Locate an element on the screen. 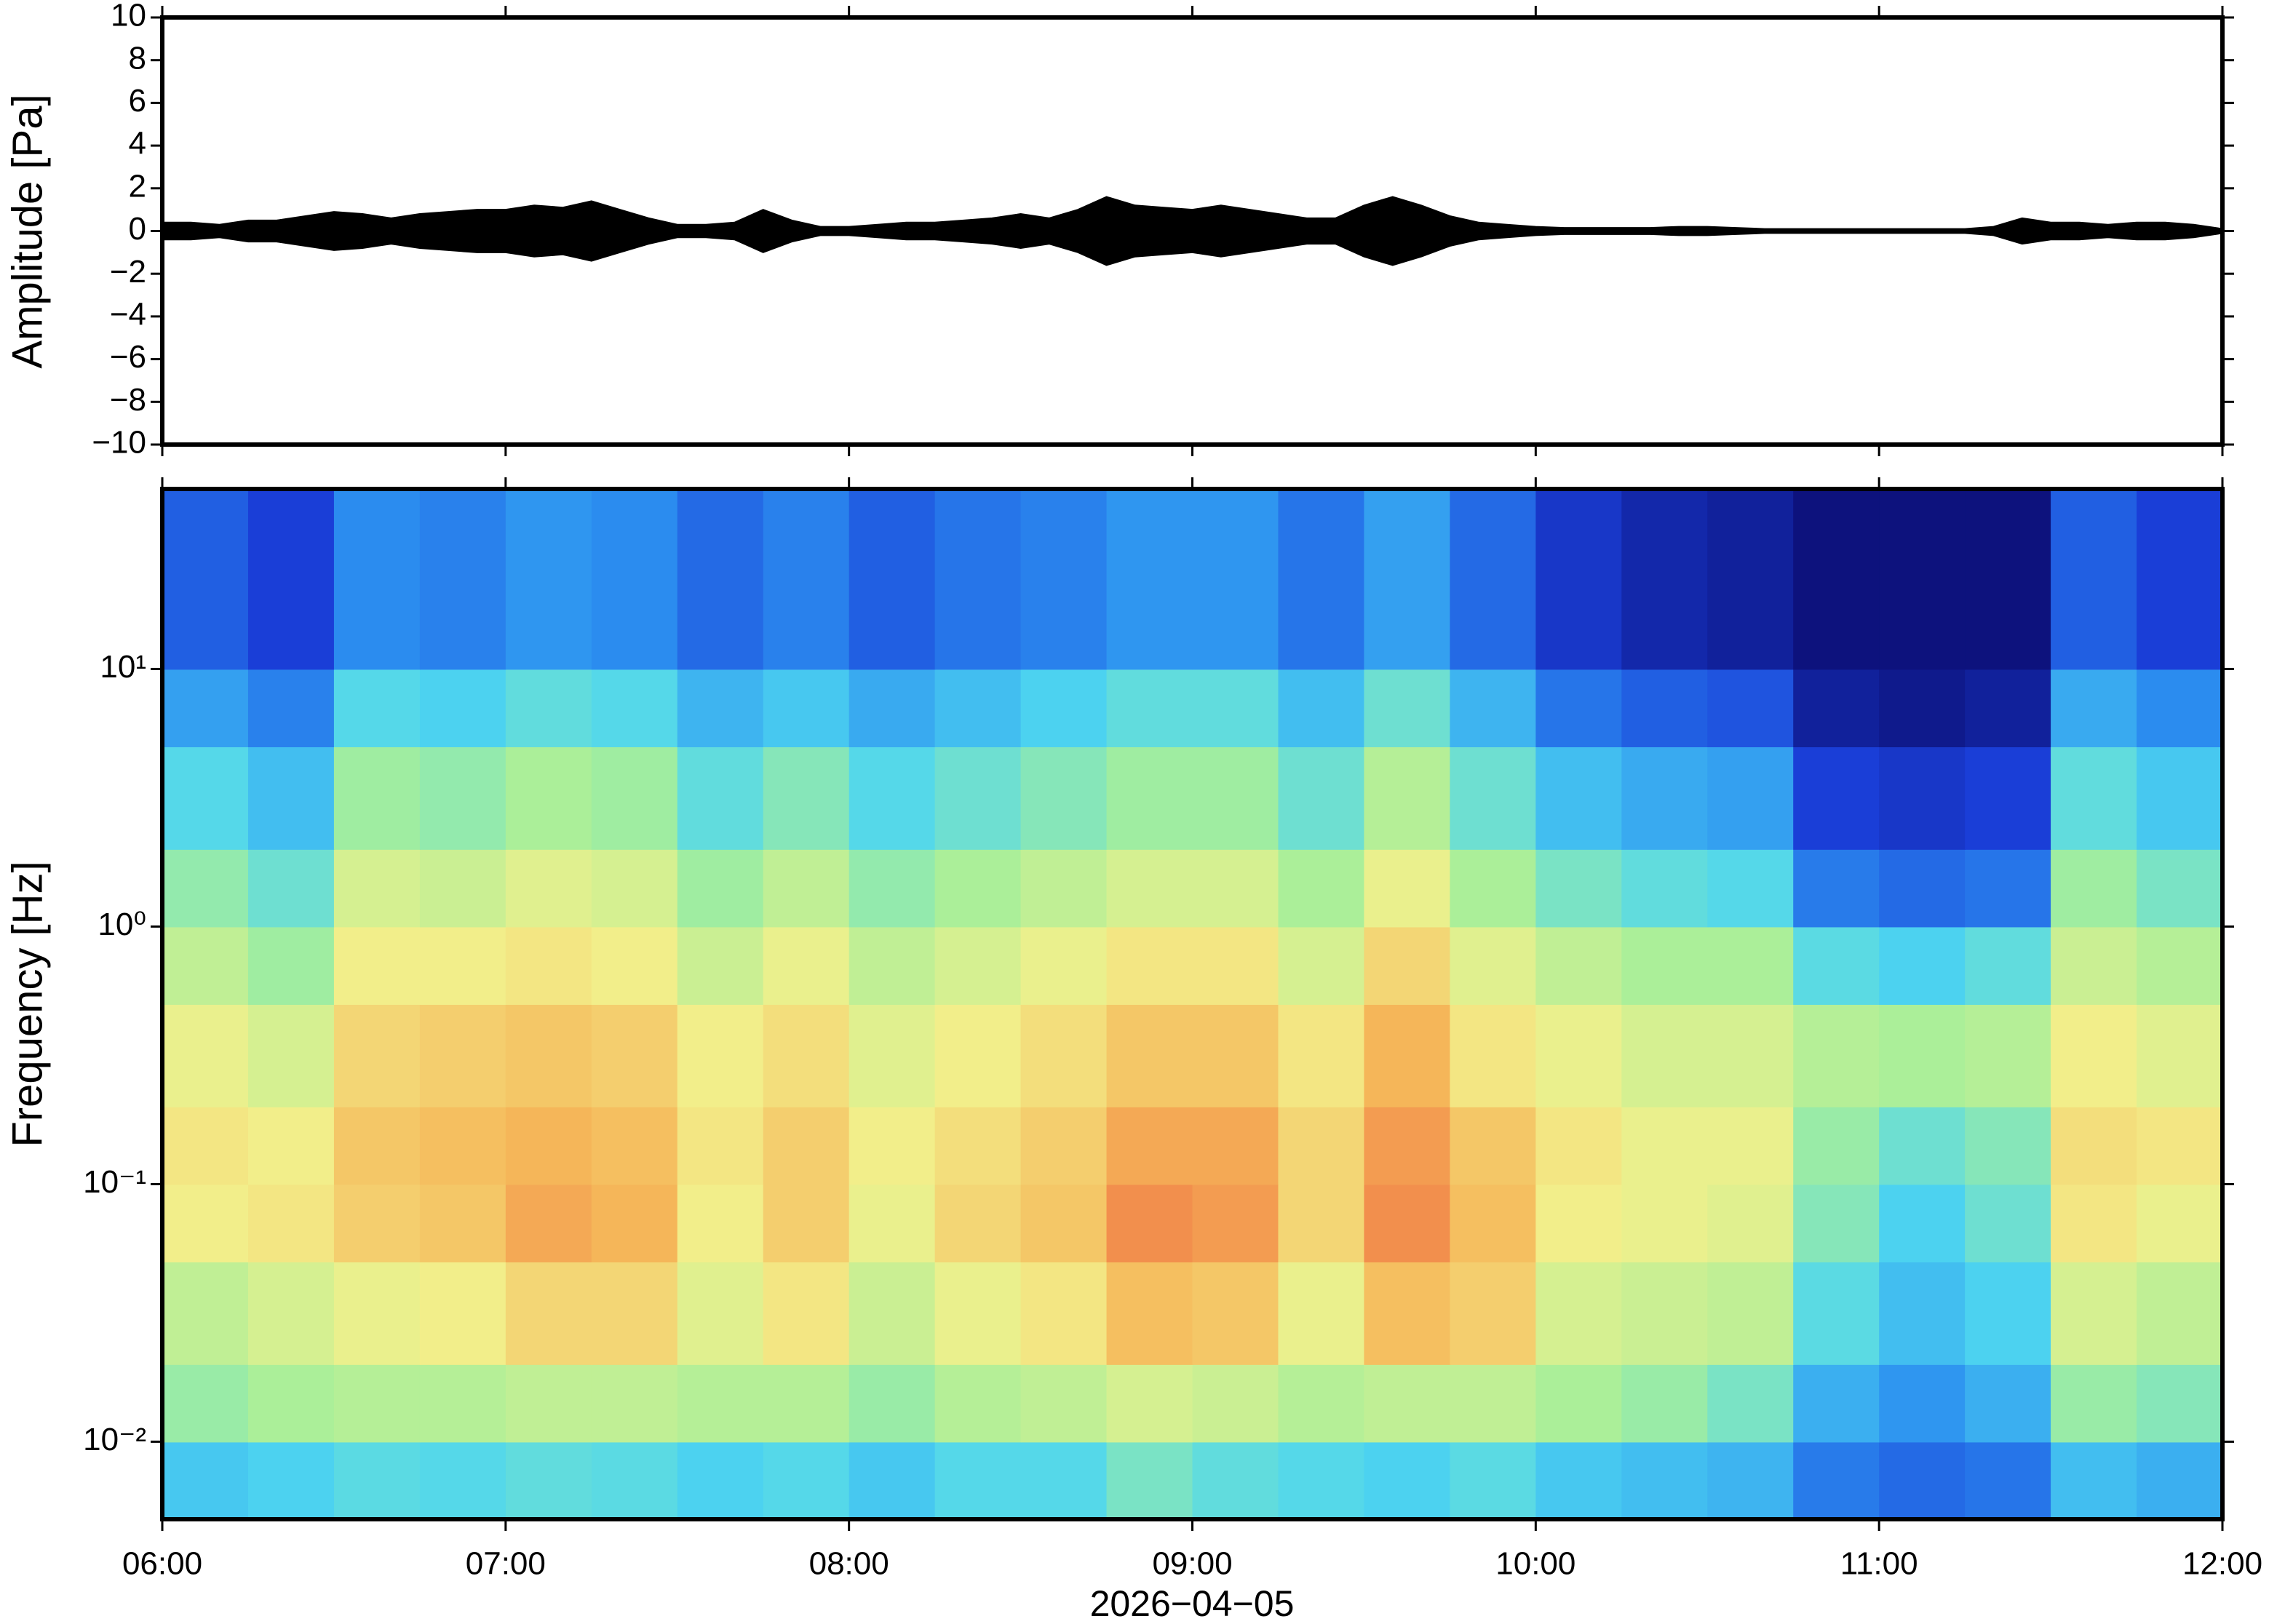 Image resolution: width=2269 pixels, height=1624 pixels. y-tick-label: 10⁰ is located at coordinates (122, 924).